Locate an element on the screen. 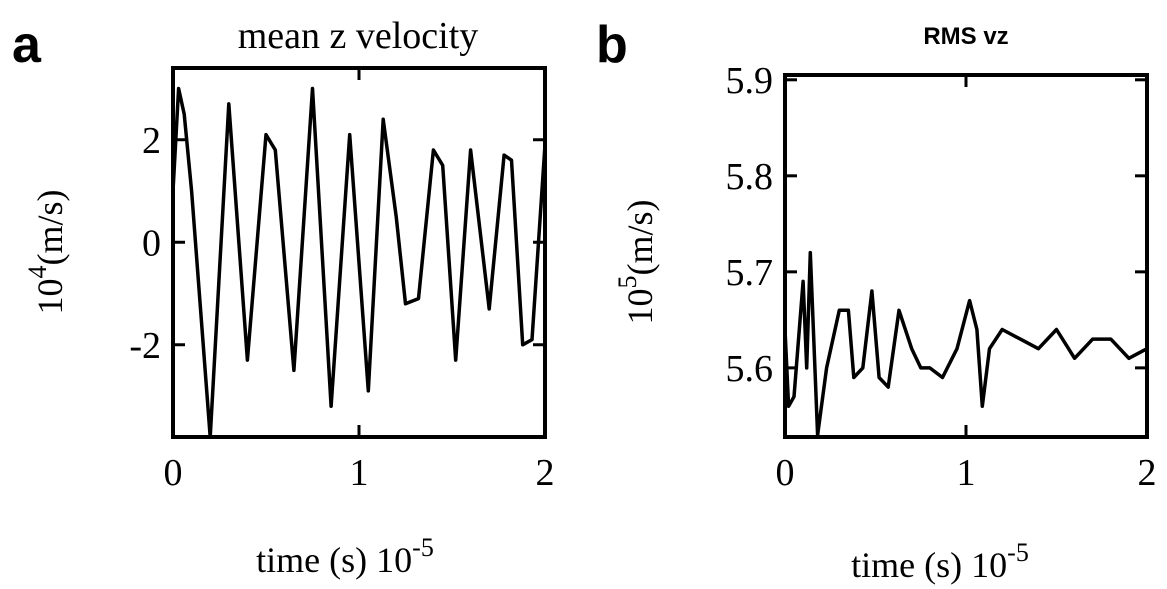  panel-label: b is located at coordinates (612, 45).